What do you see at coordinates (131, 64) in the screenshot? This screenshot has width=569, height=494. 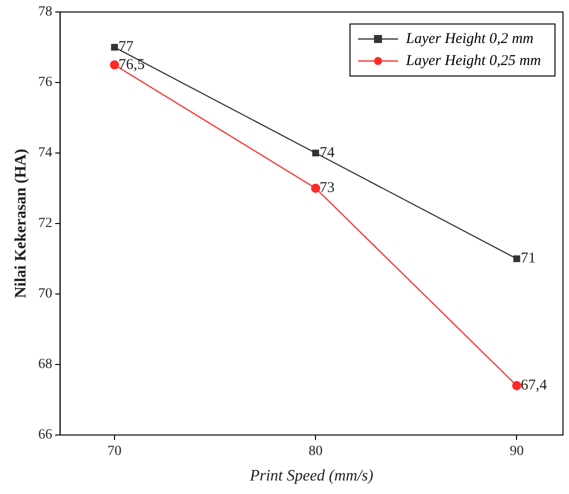 I see `data-label: 76,5` at bounding box center [131, 64].